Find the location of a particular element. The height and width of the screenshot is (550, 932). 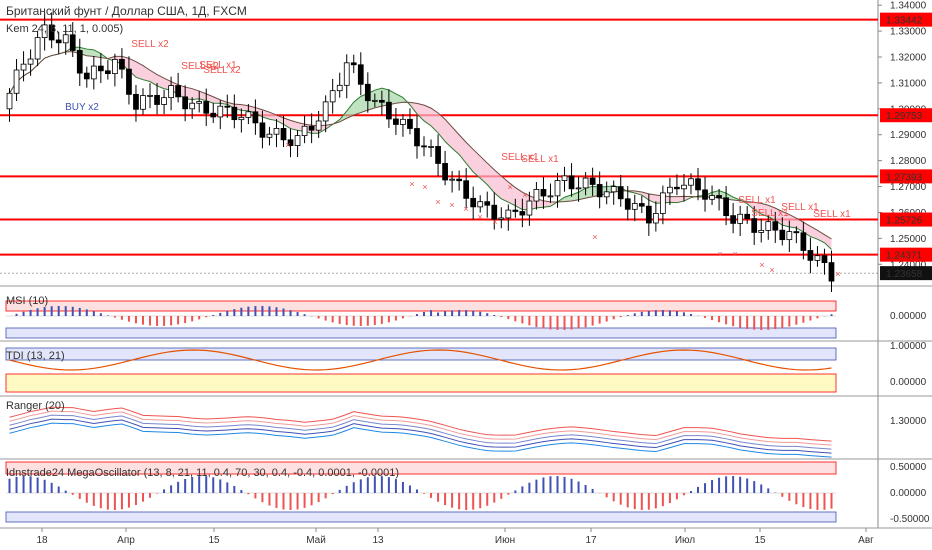

x-tick-label: Май is located at coordinates (316, 540).